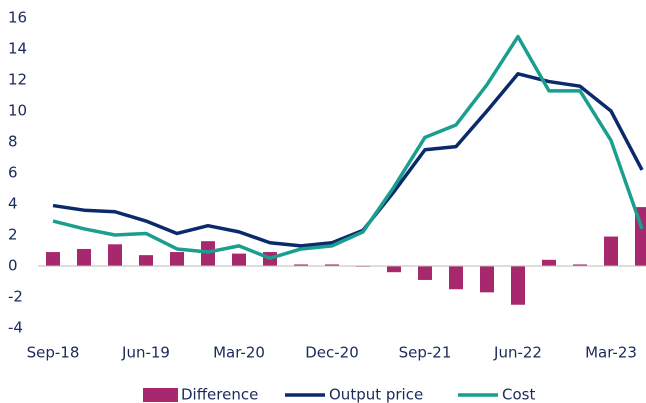  What do you see at coordinates (13, 235) in the screenshot?
I see `y-tick-label: 2` at bounding box center [13, 235].